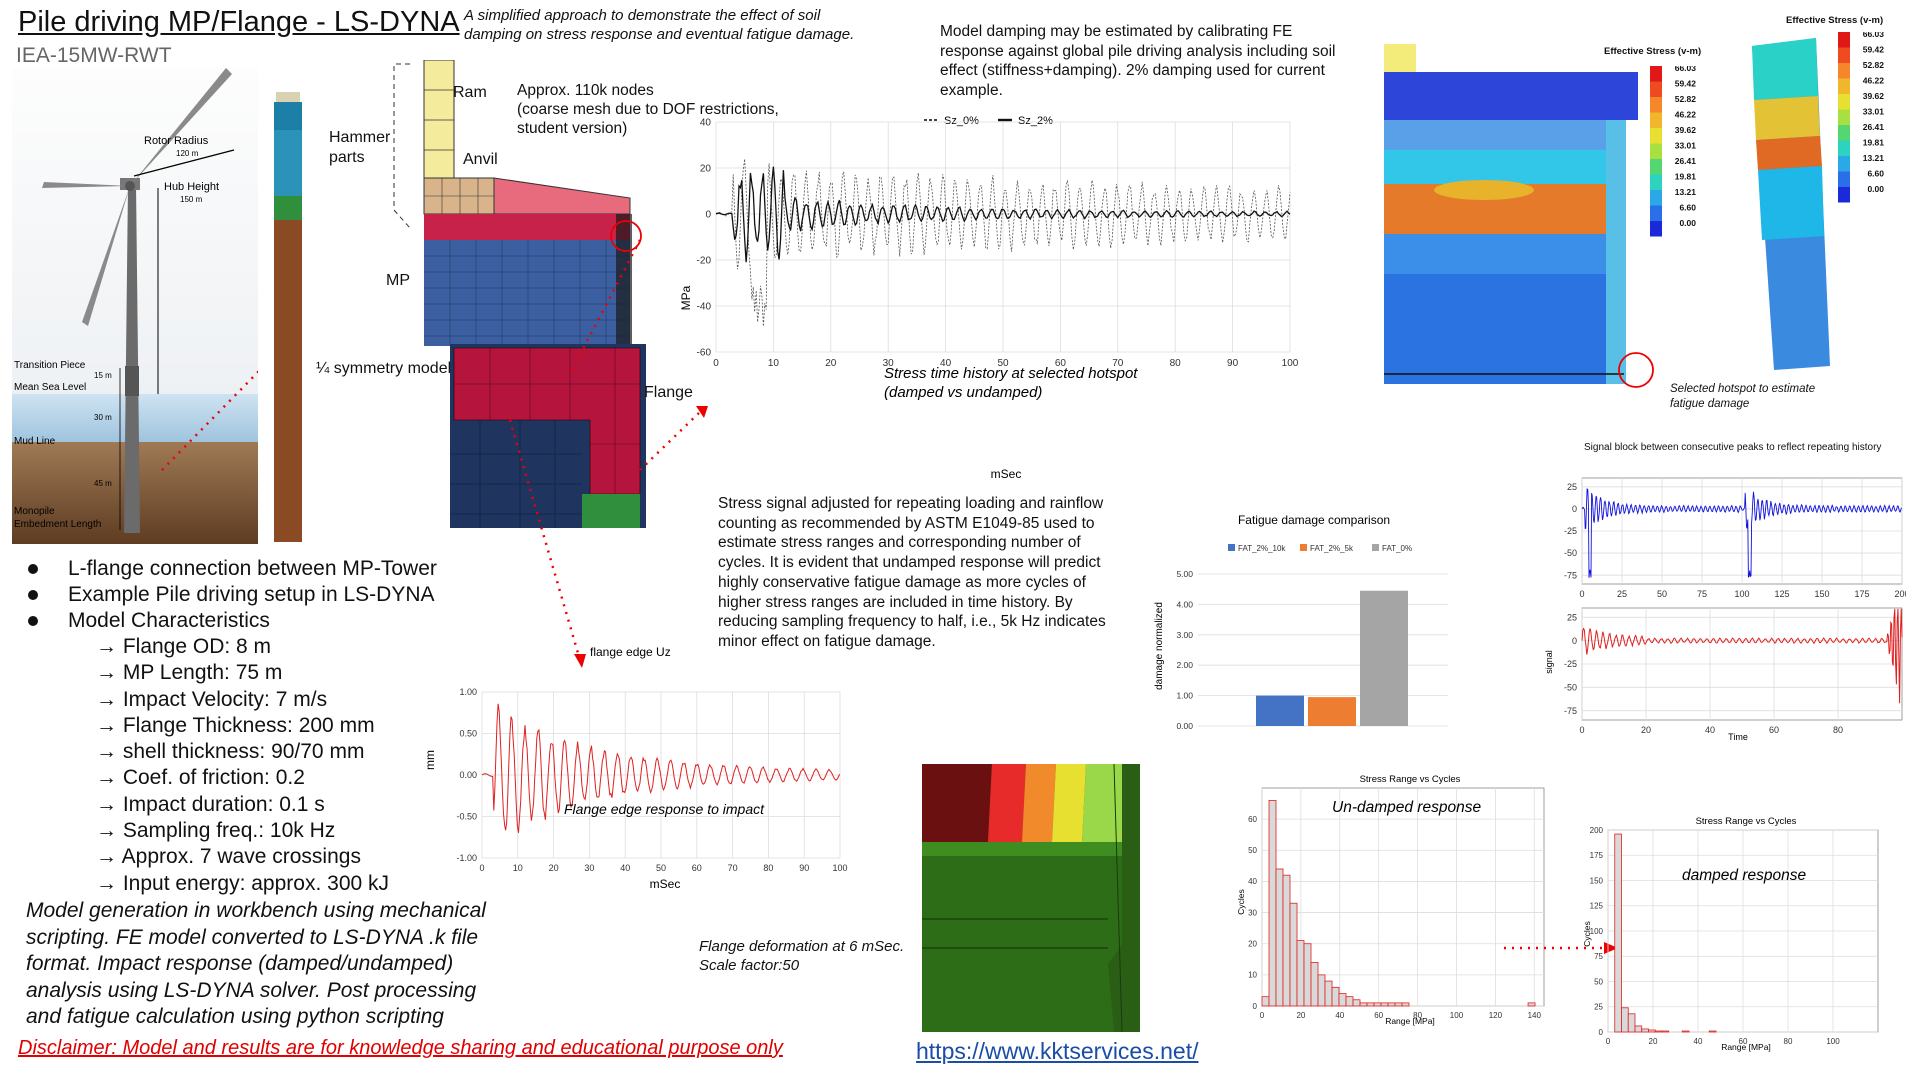  What do you see at coordinates (1332, 548) in the screenshot?
I see `legend-label: FAT_2%_5k` at bounding box center [1332, 548].